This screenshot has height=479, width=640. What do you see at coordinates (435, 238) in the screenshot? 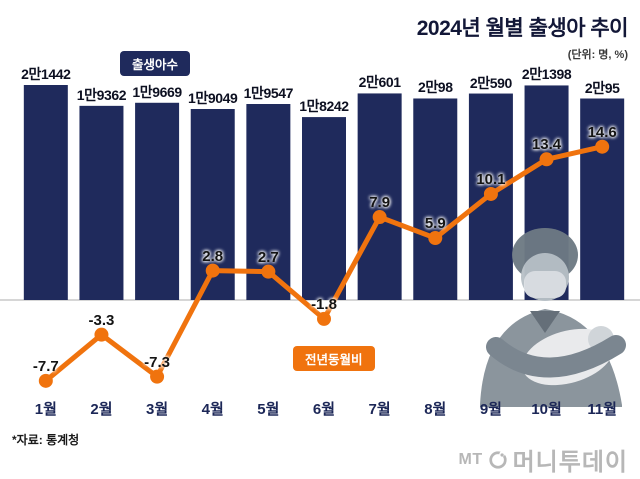
I see `line-point-8월` at bounding box center [435, 238].